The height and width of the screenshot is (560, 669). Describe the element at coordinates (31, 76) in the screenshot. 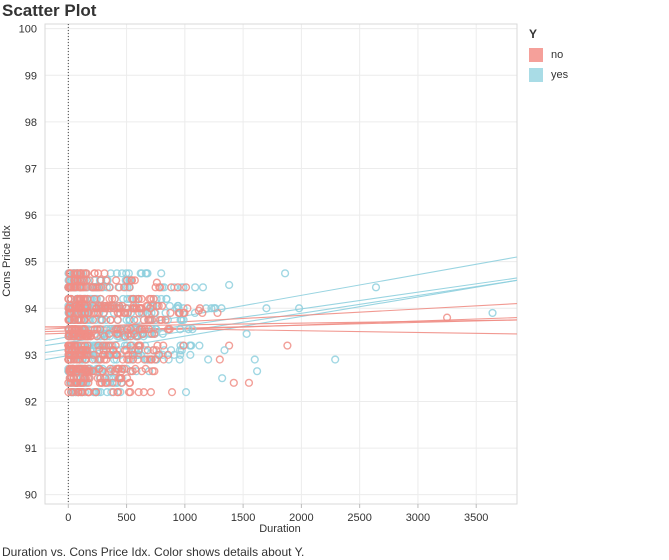

I see `y-tick-label: 99` at that location.